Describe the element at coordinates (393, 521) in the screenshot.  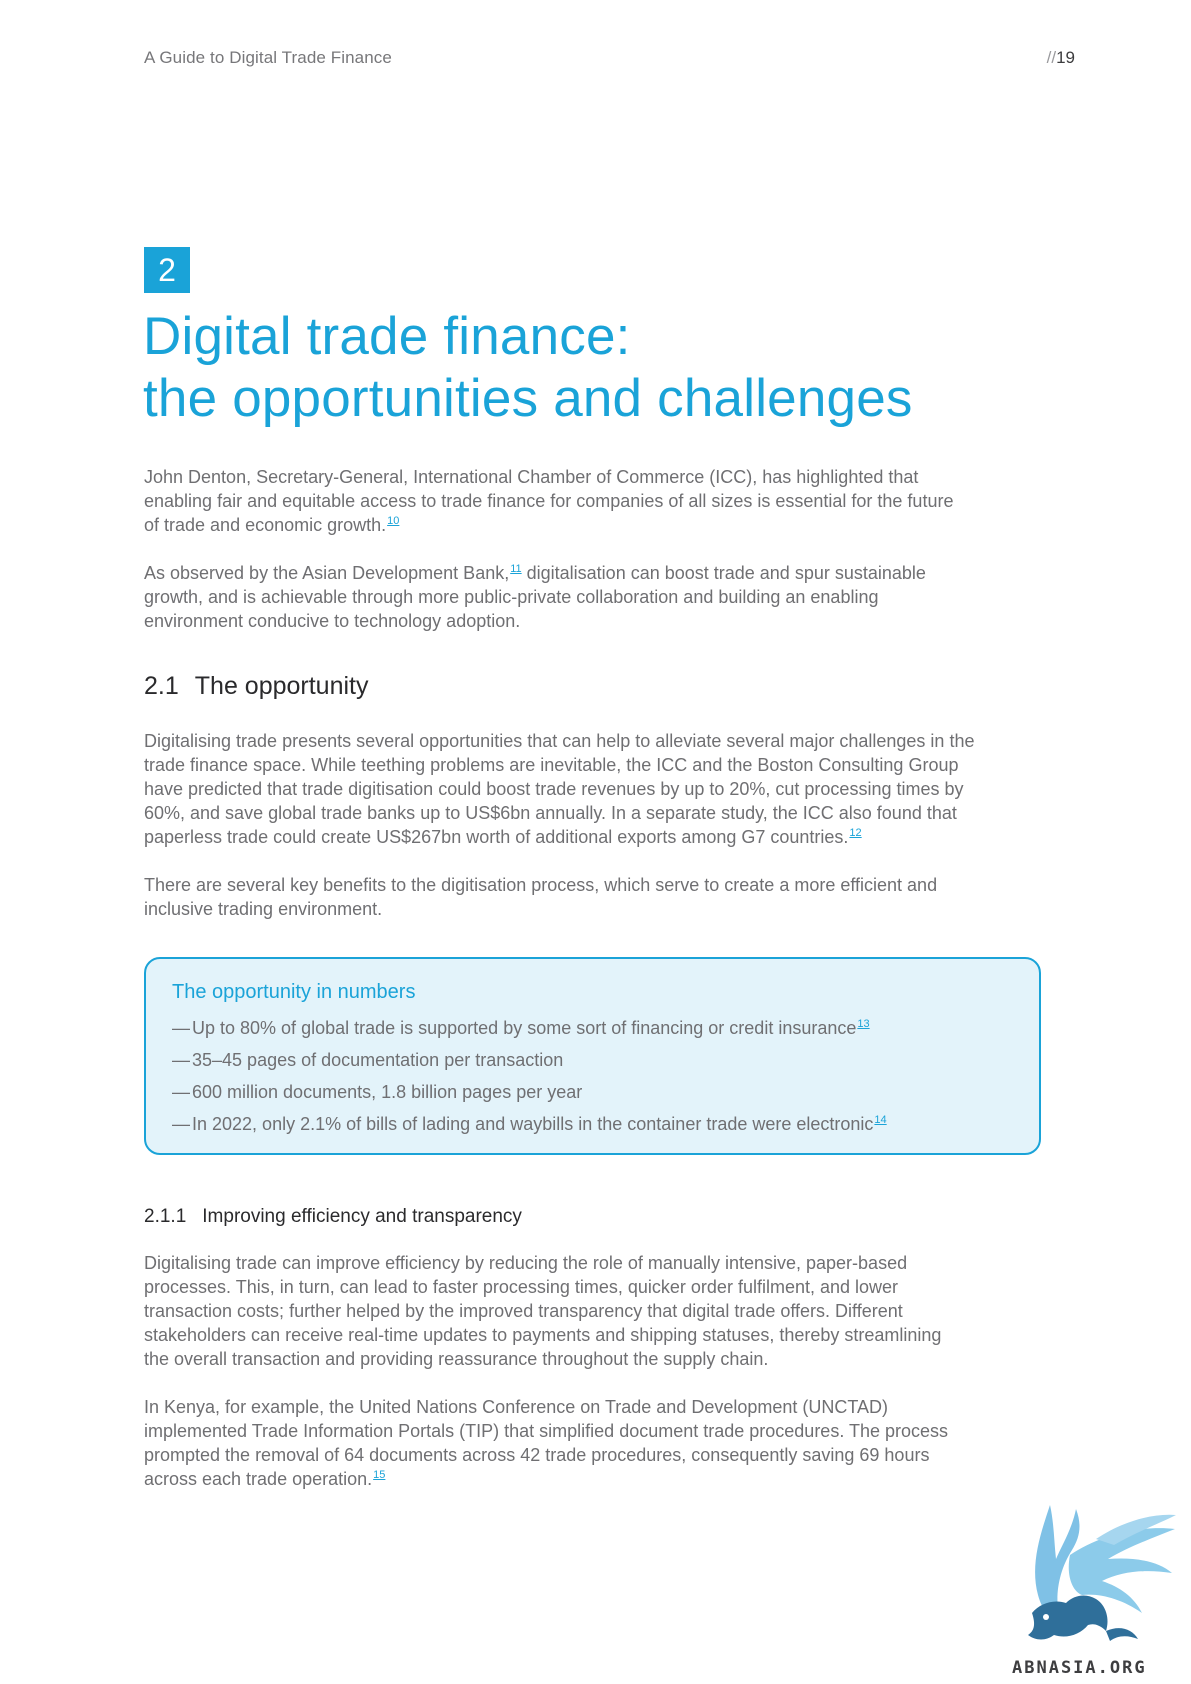
I see `footnote-link-10: 10` at that location.